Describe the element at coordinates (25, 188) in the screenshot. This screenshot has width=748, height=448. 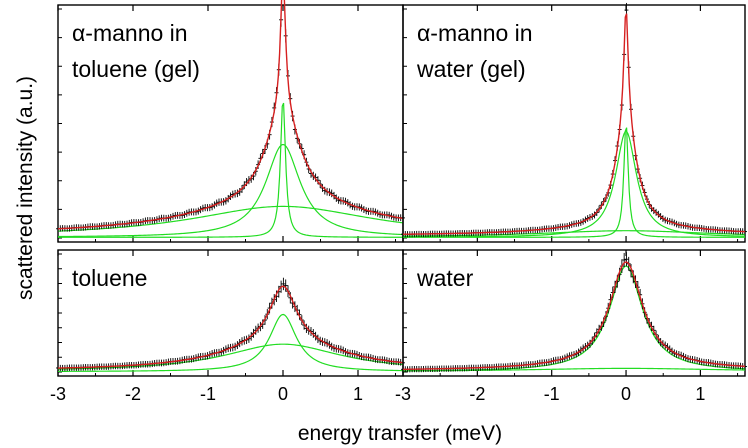
I see `y-axis-label: scattered intensity (a.u.)` at that location.